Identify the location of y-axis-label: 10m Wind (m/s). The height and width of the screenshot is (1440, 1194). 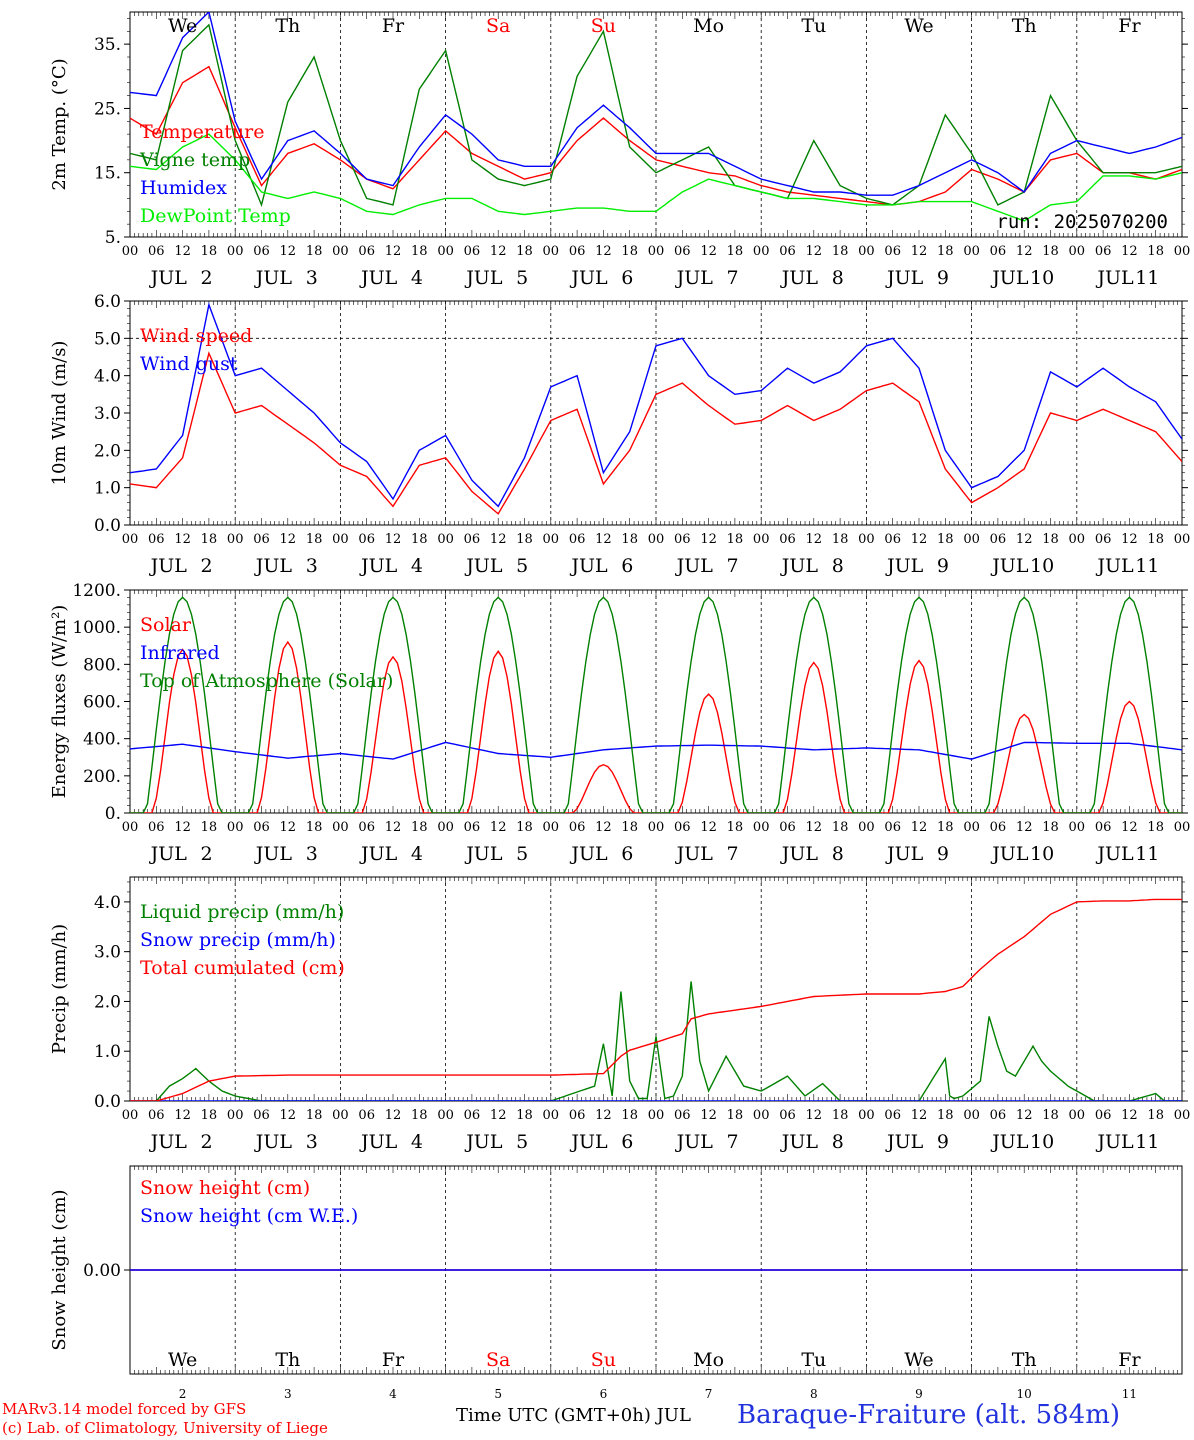
(59, 413).